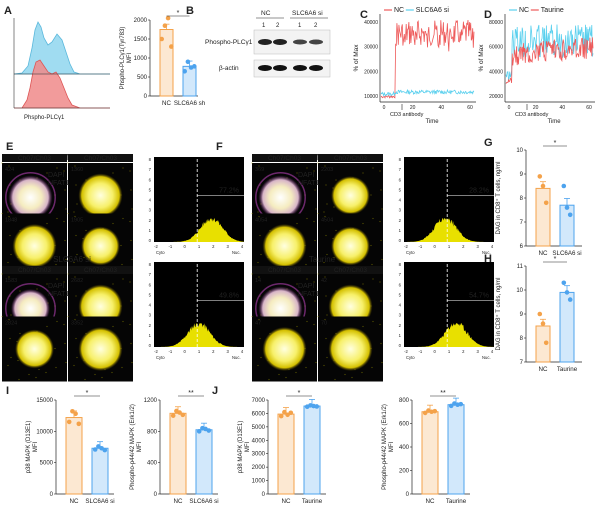 The image size is (600, 516). Describe the element at coordinates (327, 221) in the screenshot. I see `cell-id: 4504` at that location.